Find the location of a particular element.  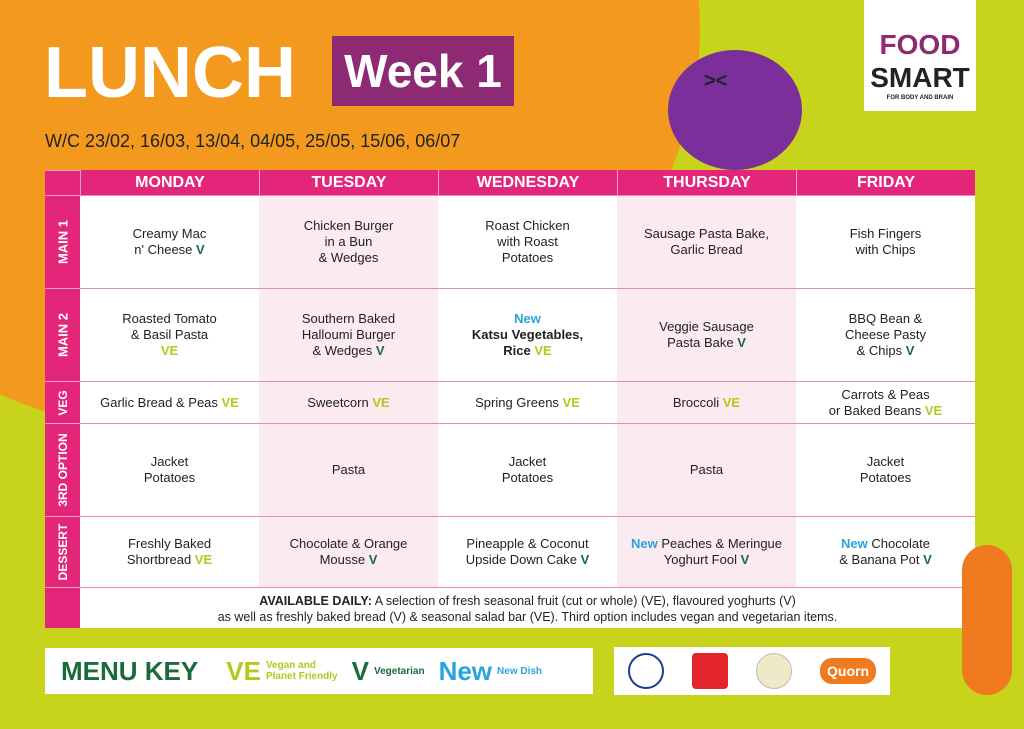

day-header-wednesday: WEDNESDAY is located at coordinates (527, 182).